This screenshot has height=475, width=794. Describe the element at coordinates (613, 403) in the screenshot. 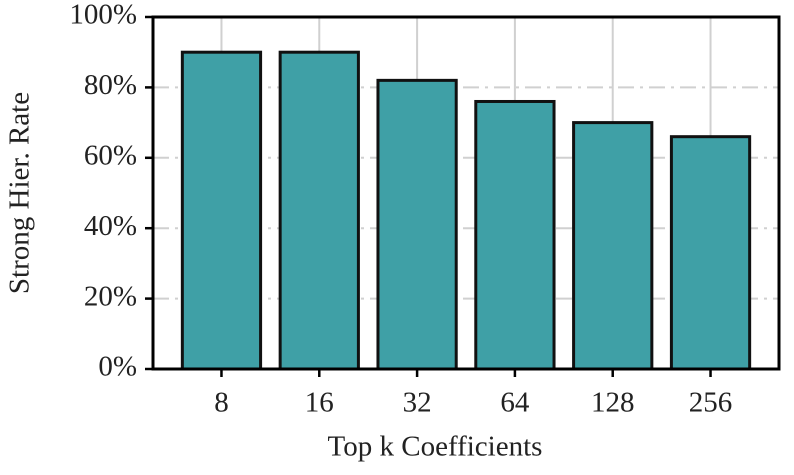

I see `x-tick-label: 128` at that location.